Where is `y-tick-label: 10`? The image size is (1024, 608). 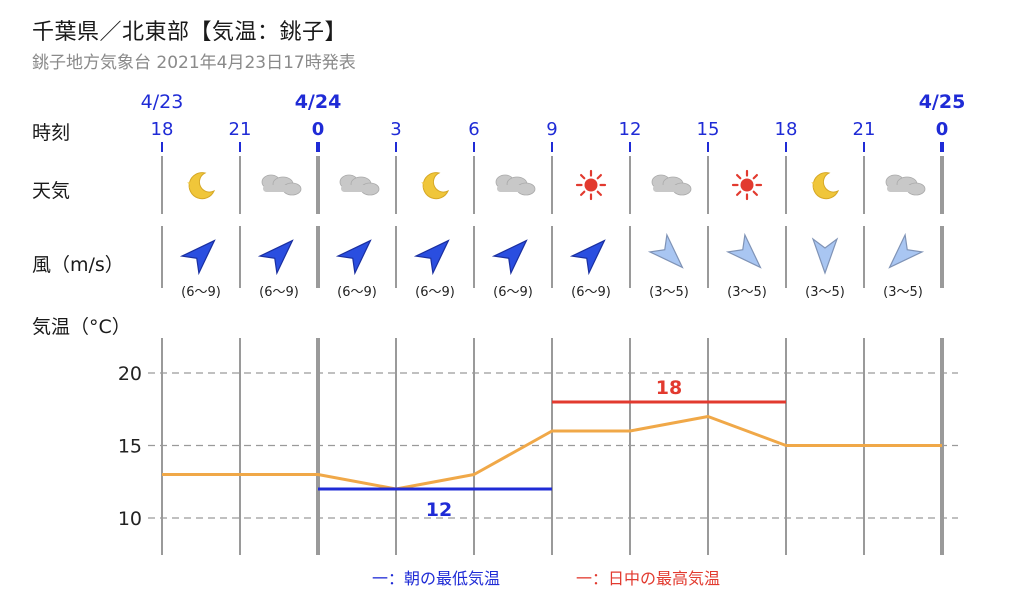 y-tick-label: 10 is located at coordinates (130, 519).